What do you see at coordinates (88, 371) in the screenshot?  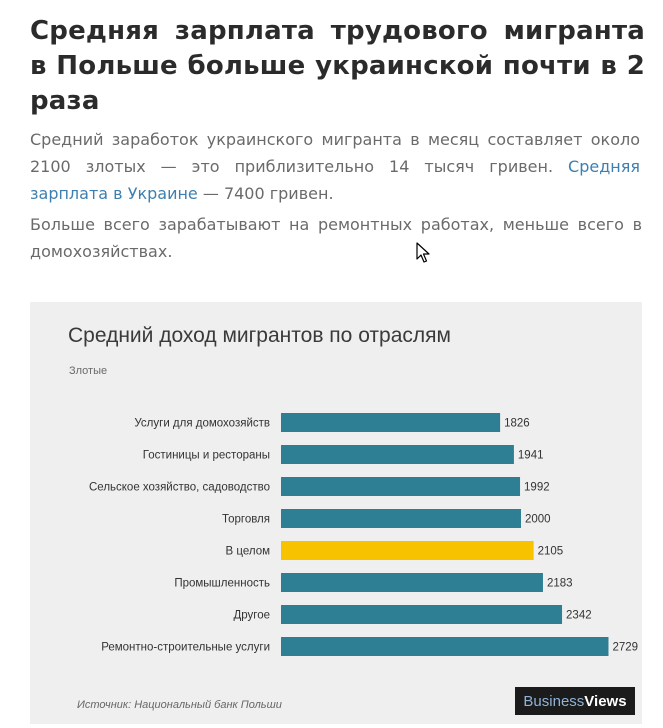 I see `chart-unit-label: Злотые` at bounding box center [88, 371].